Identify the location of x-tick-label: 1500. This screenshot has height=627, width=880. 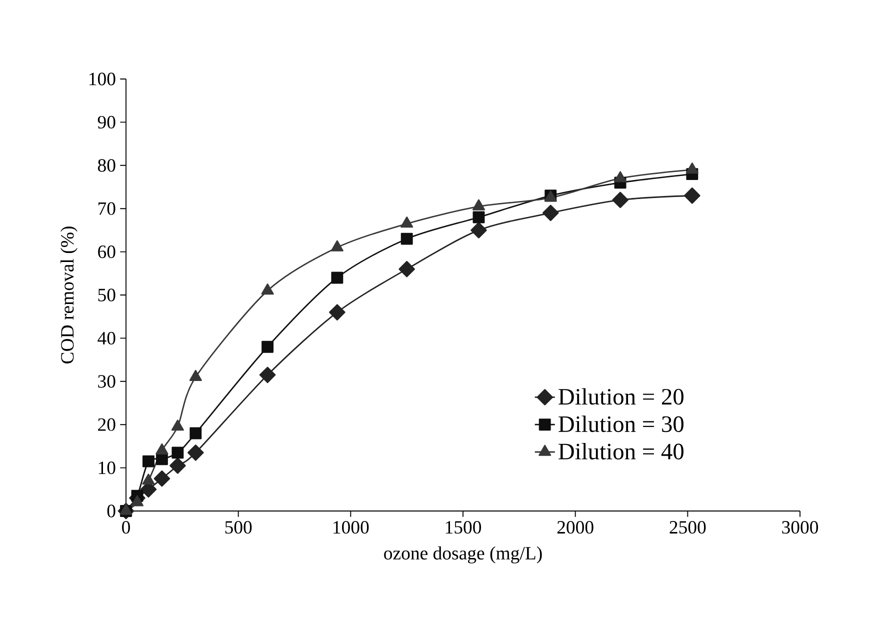
(464, 527).